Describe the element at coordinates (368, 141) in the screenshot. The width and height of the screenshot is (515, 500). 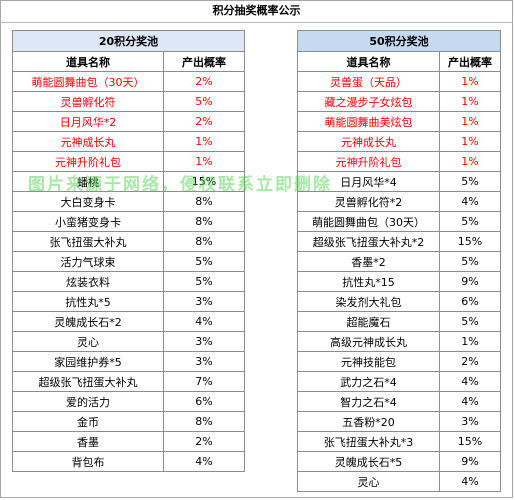
I see `item-name: 元神成长丸` at that location.